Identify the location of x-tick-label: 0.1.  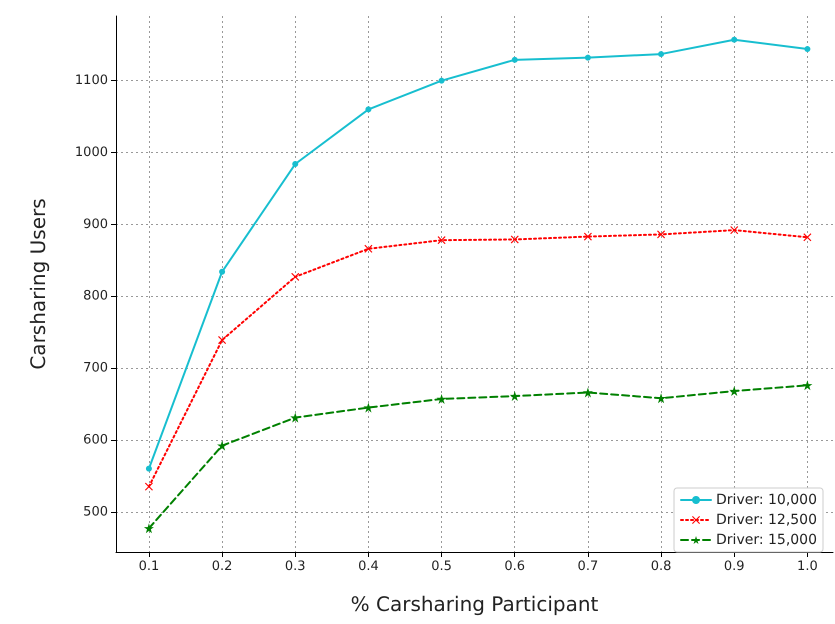
(149, 566).